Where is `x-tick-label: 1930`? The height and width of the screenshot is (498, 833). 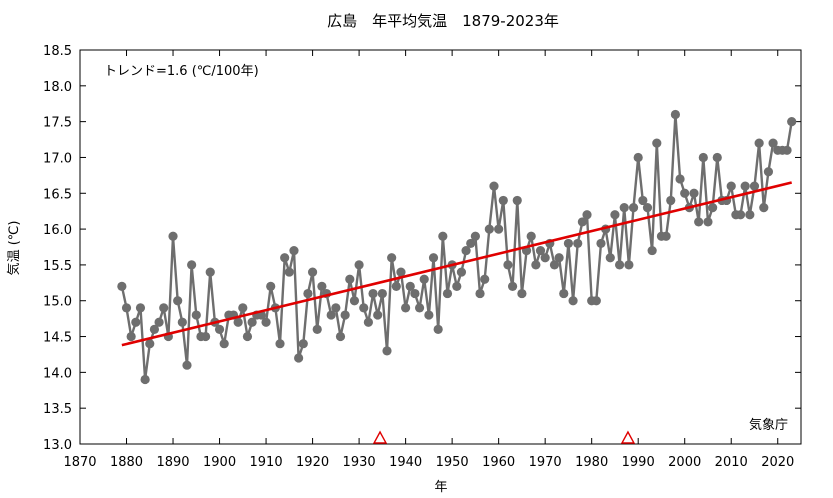 x-tick-label: 1930 is located at coordinates (359, 462).